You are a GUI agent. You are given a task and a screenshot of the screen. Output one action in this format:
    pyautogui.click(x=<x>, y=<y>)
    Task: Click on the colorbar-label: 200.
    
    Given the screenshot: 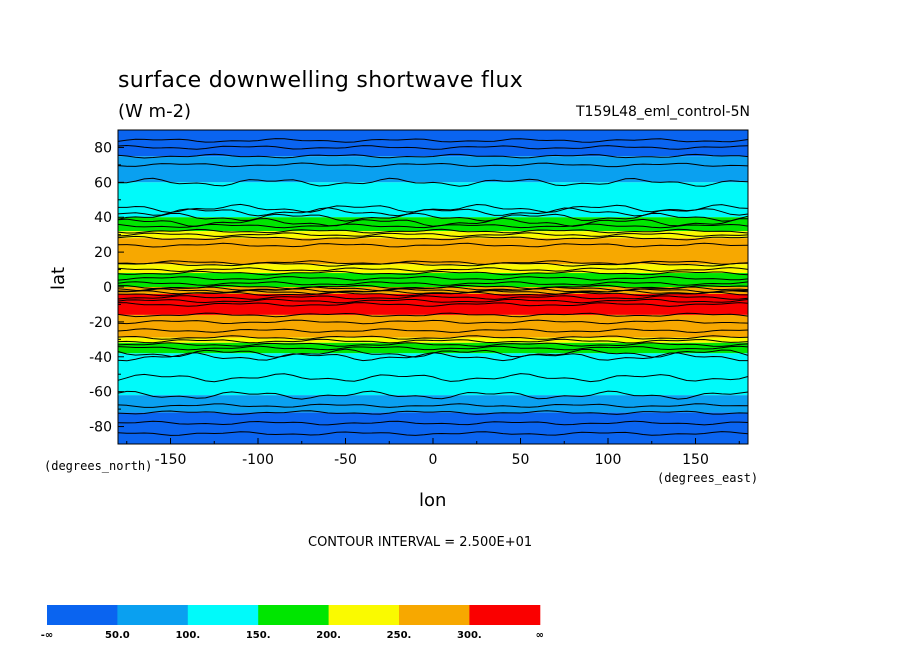 What is the action you would take?
    pyautogui.click(x=328, y=635)
    